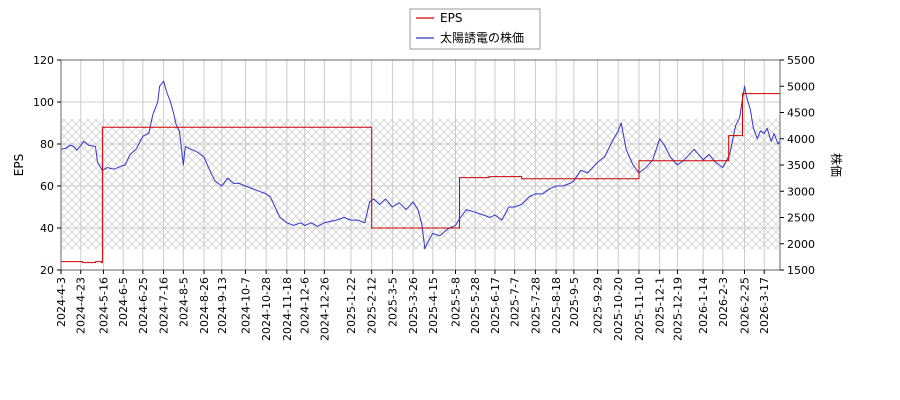 This screenshot has width=900, height=400. What do you see at coordinates (475, 305) in the screenshot?
I see `x-tick-label: 2025-5-28` at bounding box center [475, 305].